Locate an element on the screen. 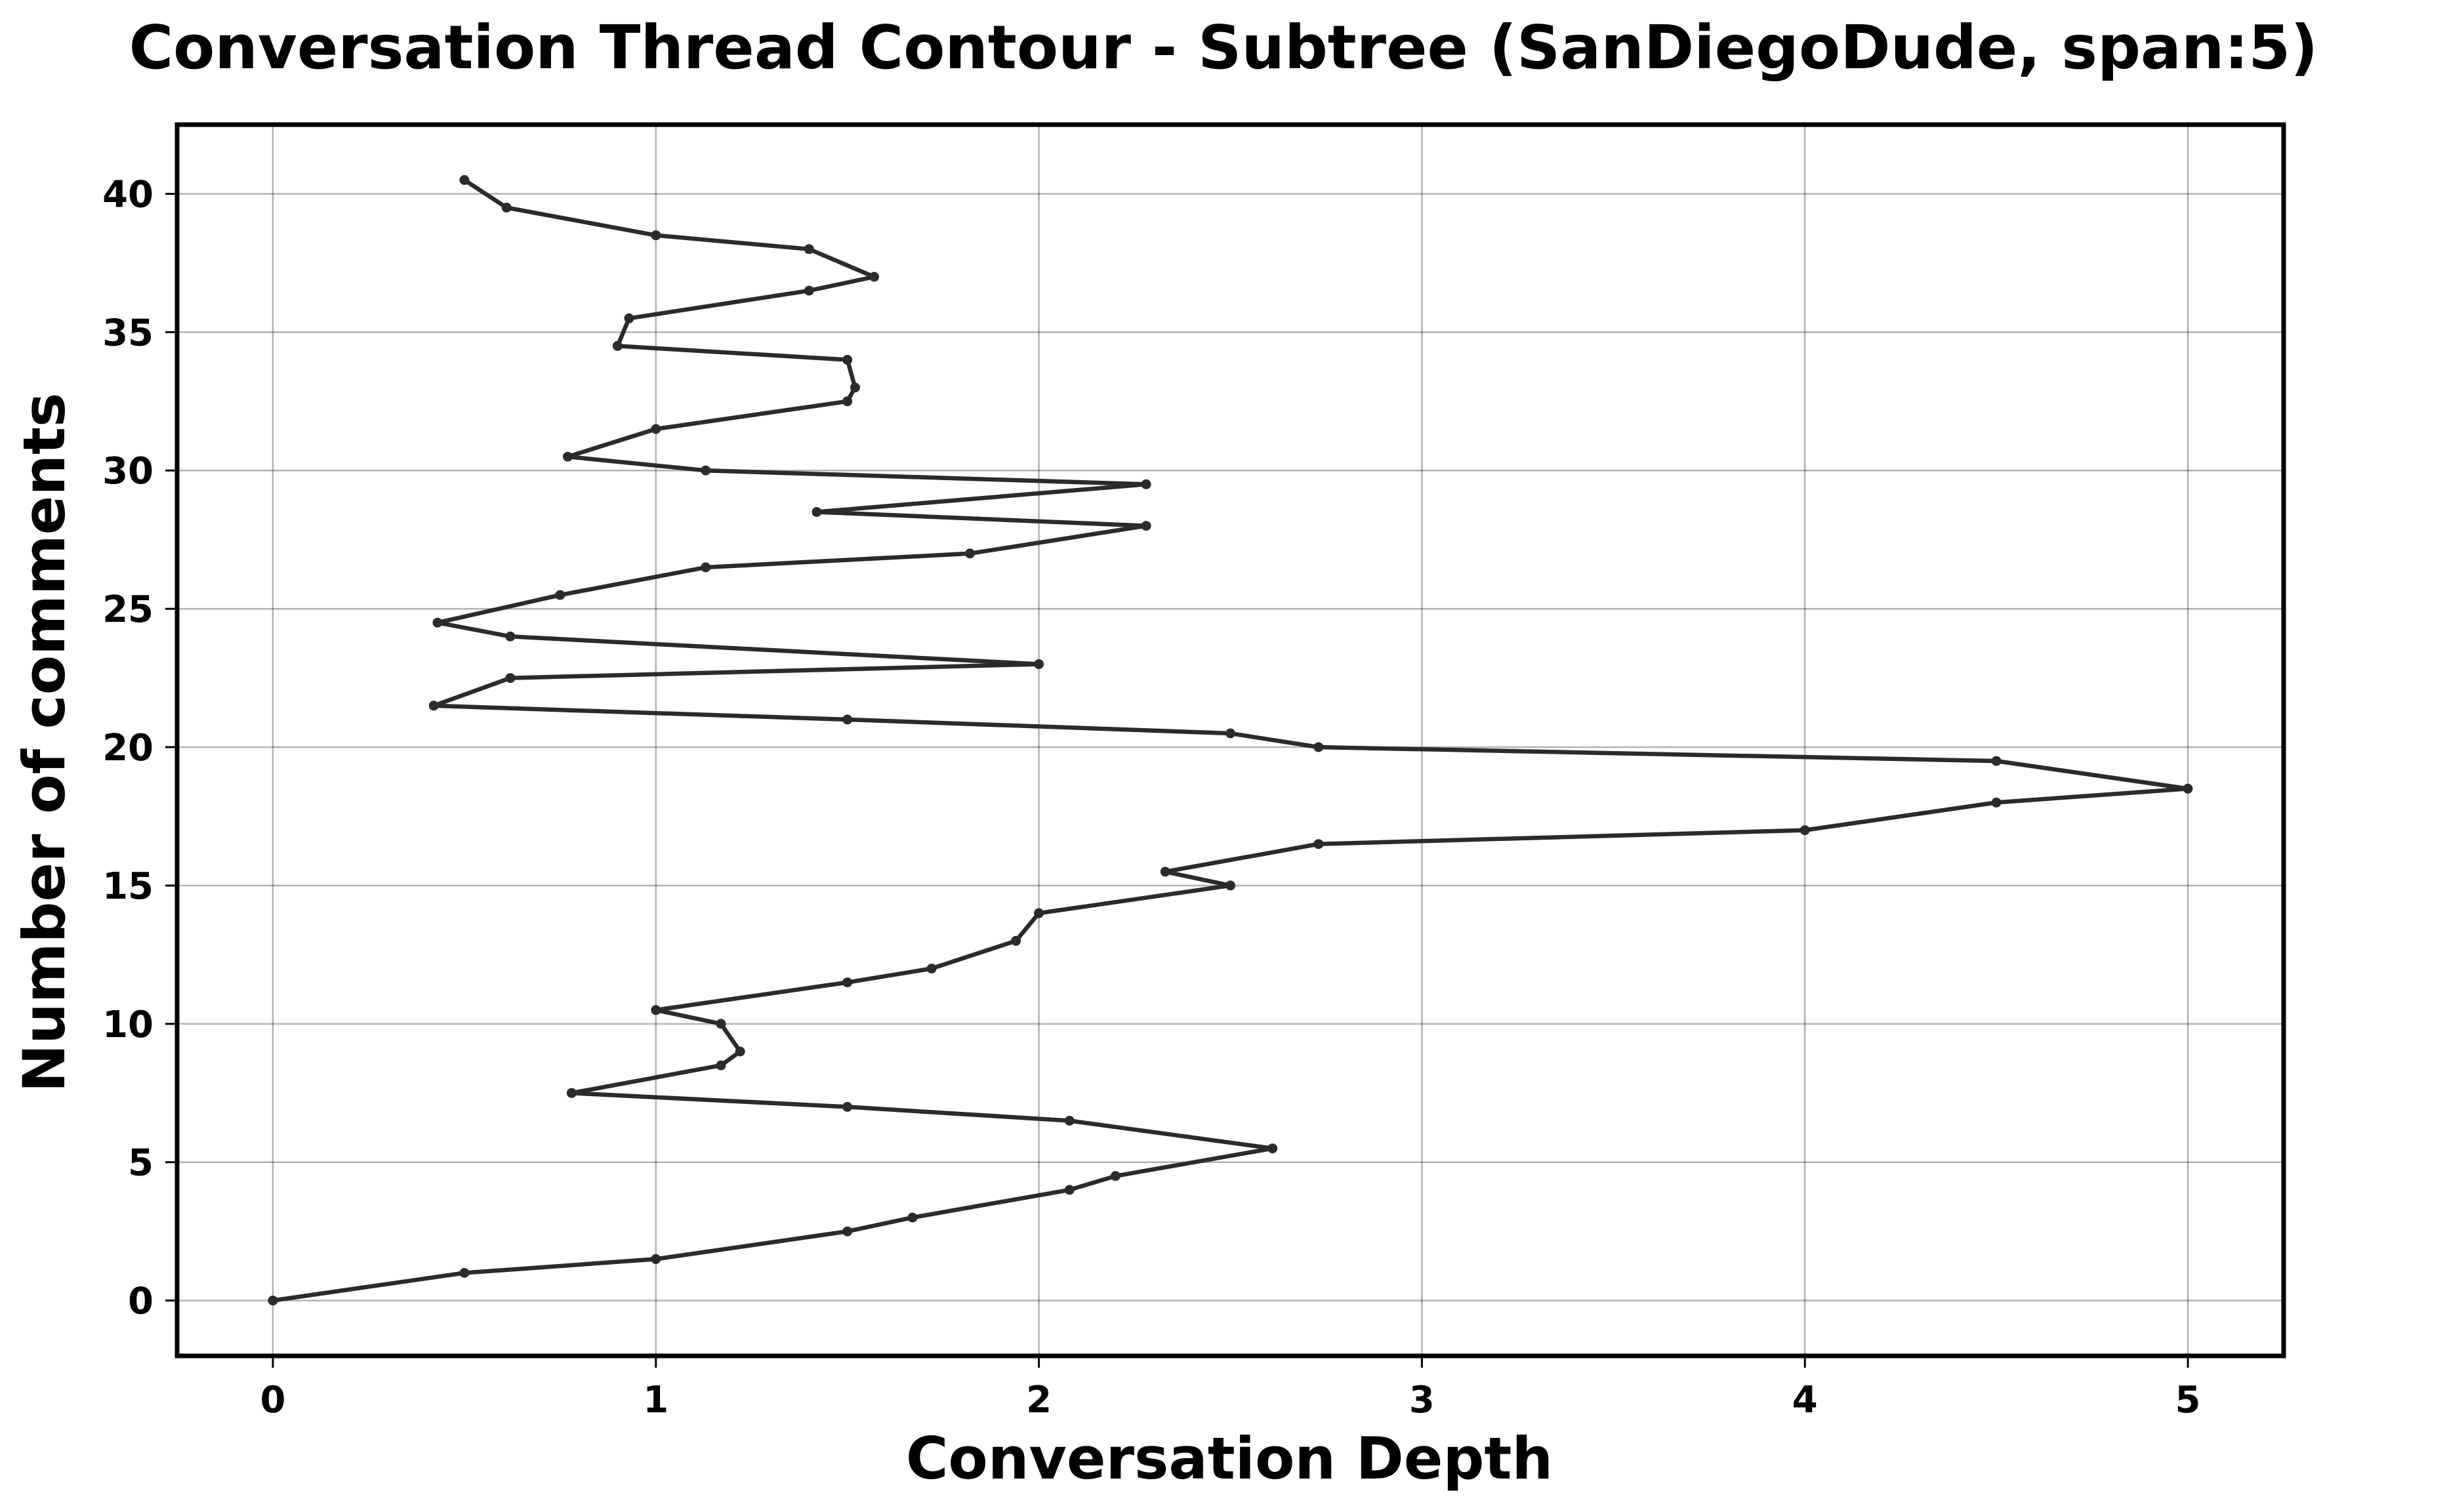 Image resolution: width=2447 pixels, height=1512 pixels. y-axis-label: Number of comments is located at coordinates (44, 743).